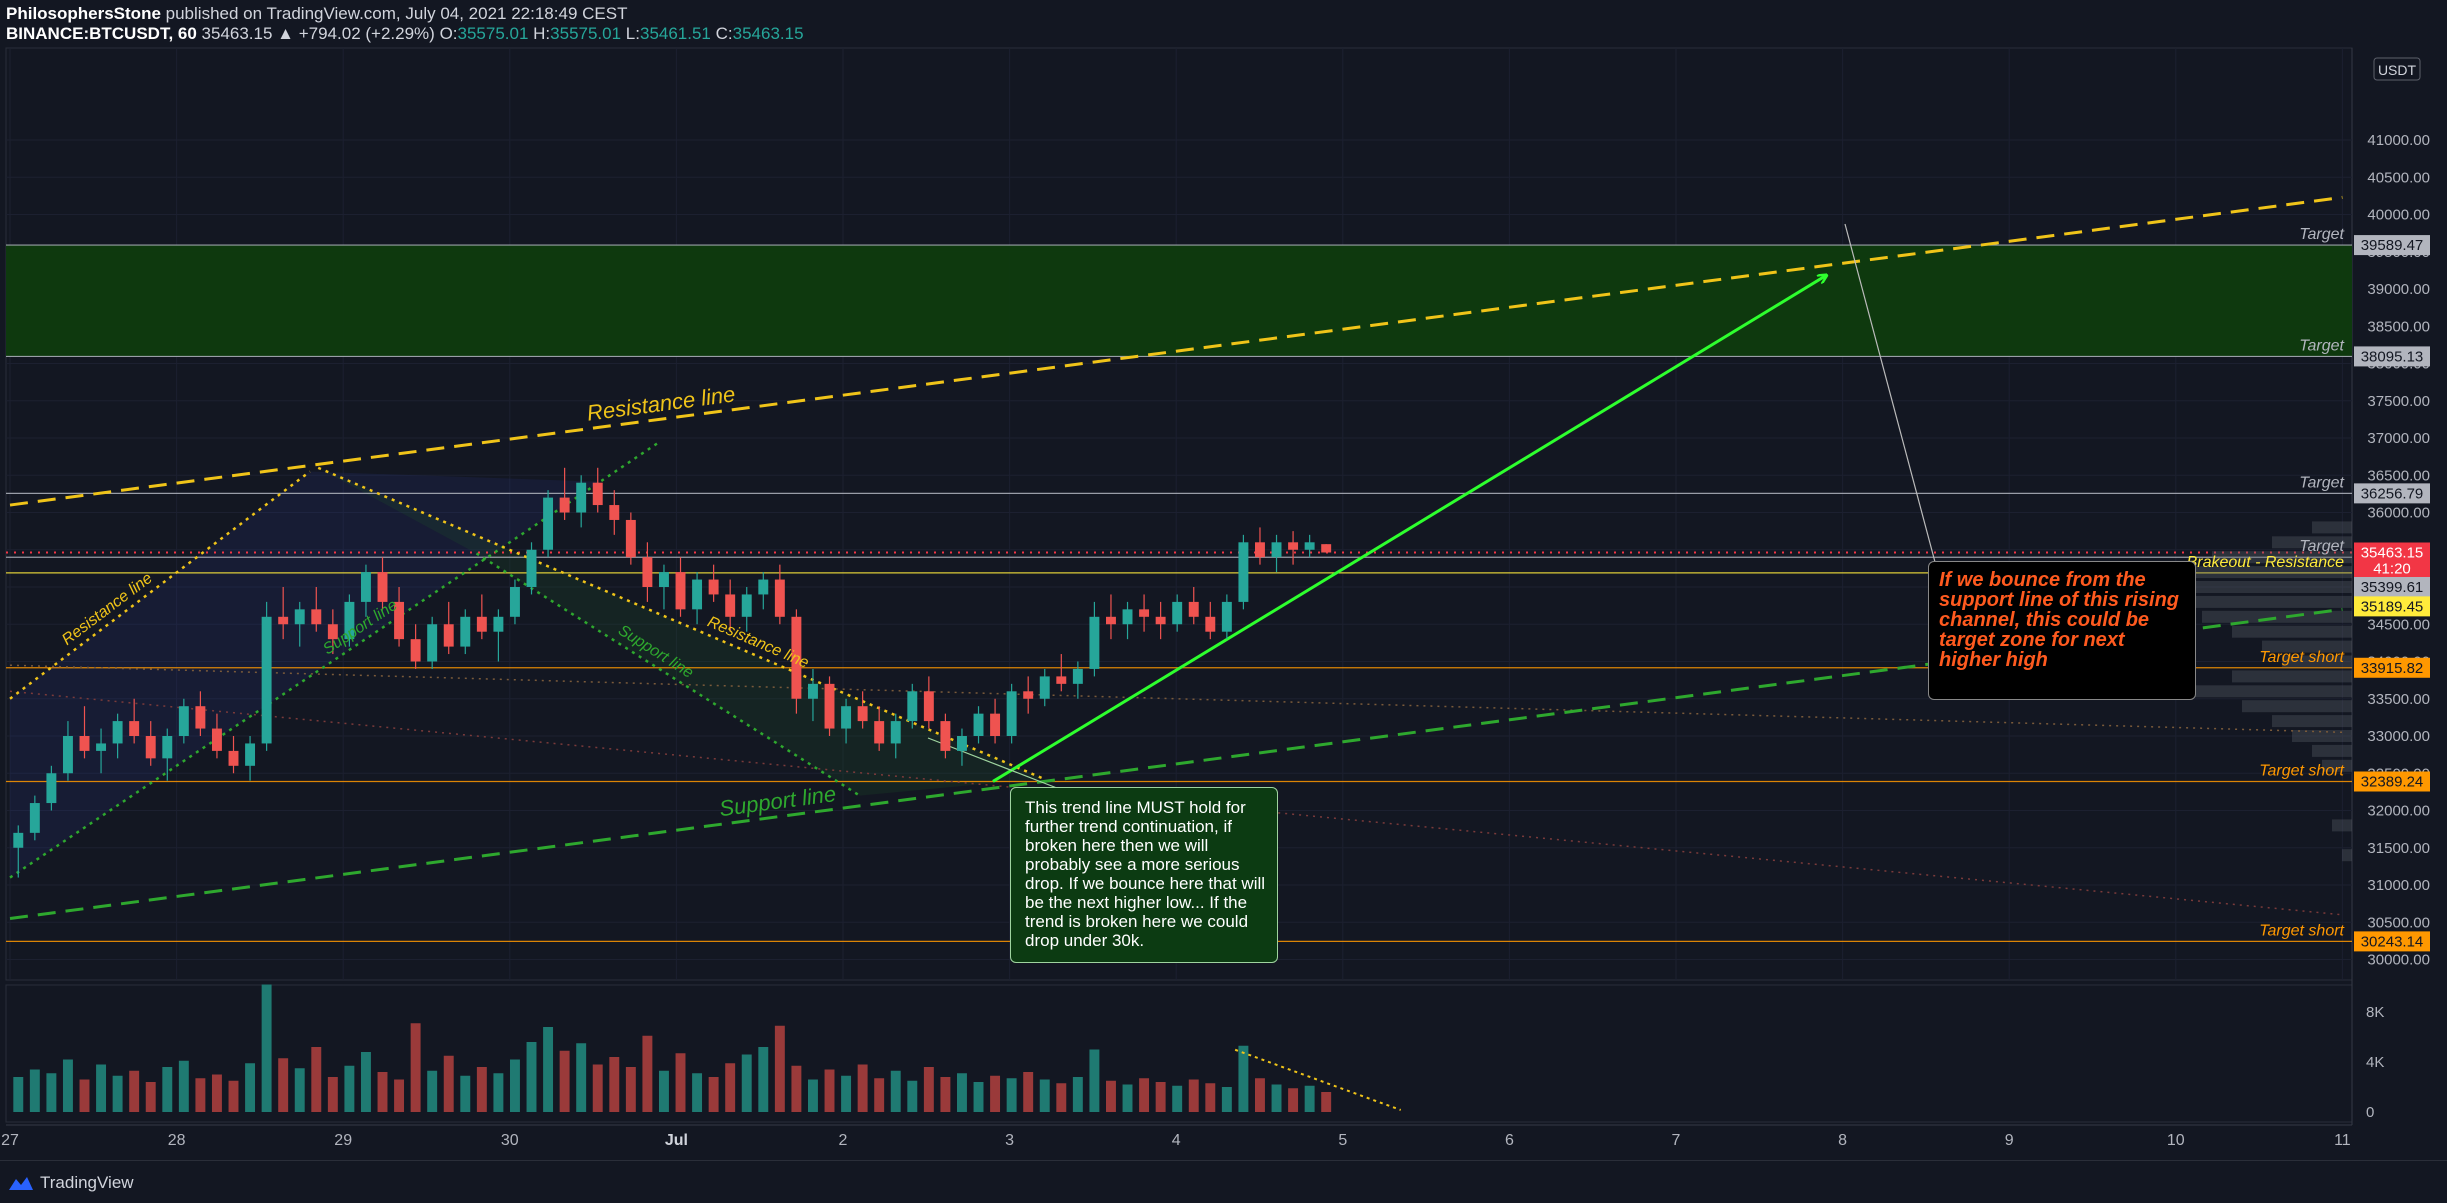 The height and width of the screenshot is (1203, 2447). I want to click on volume-pane, so click(707, 1048).